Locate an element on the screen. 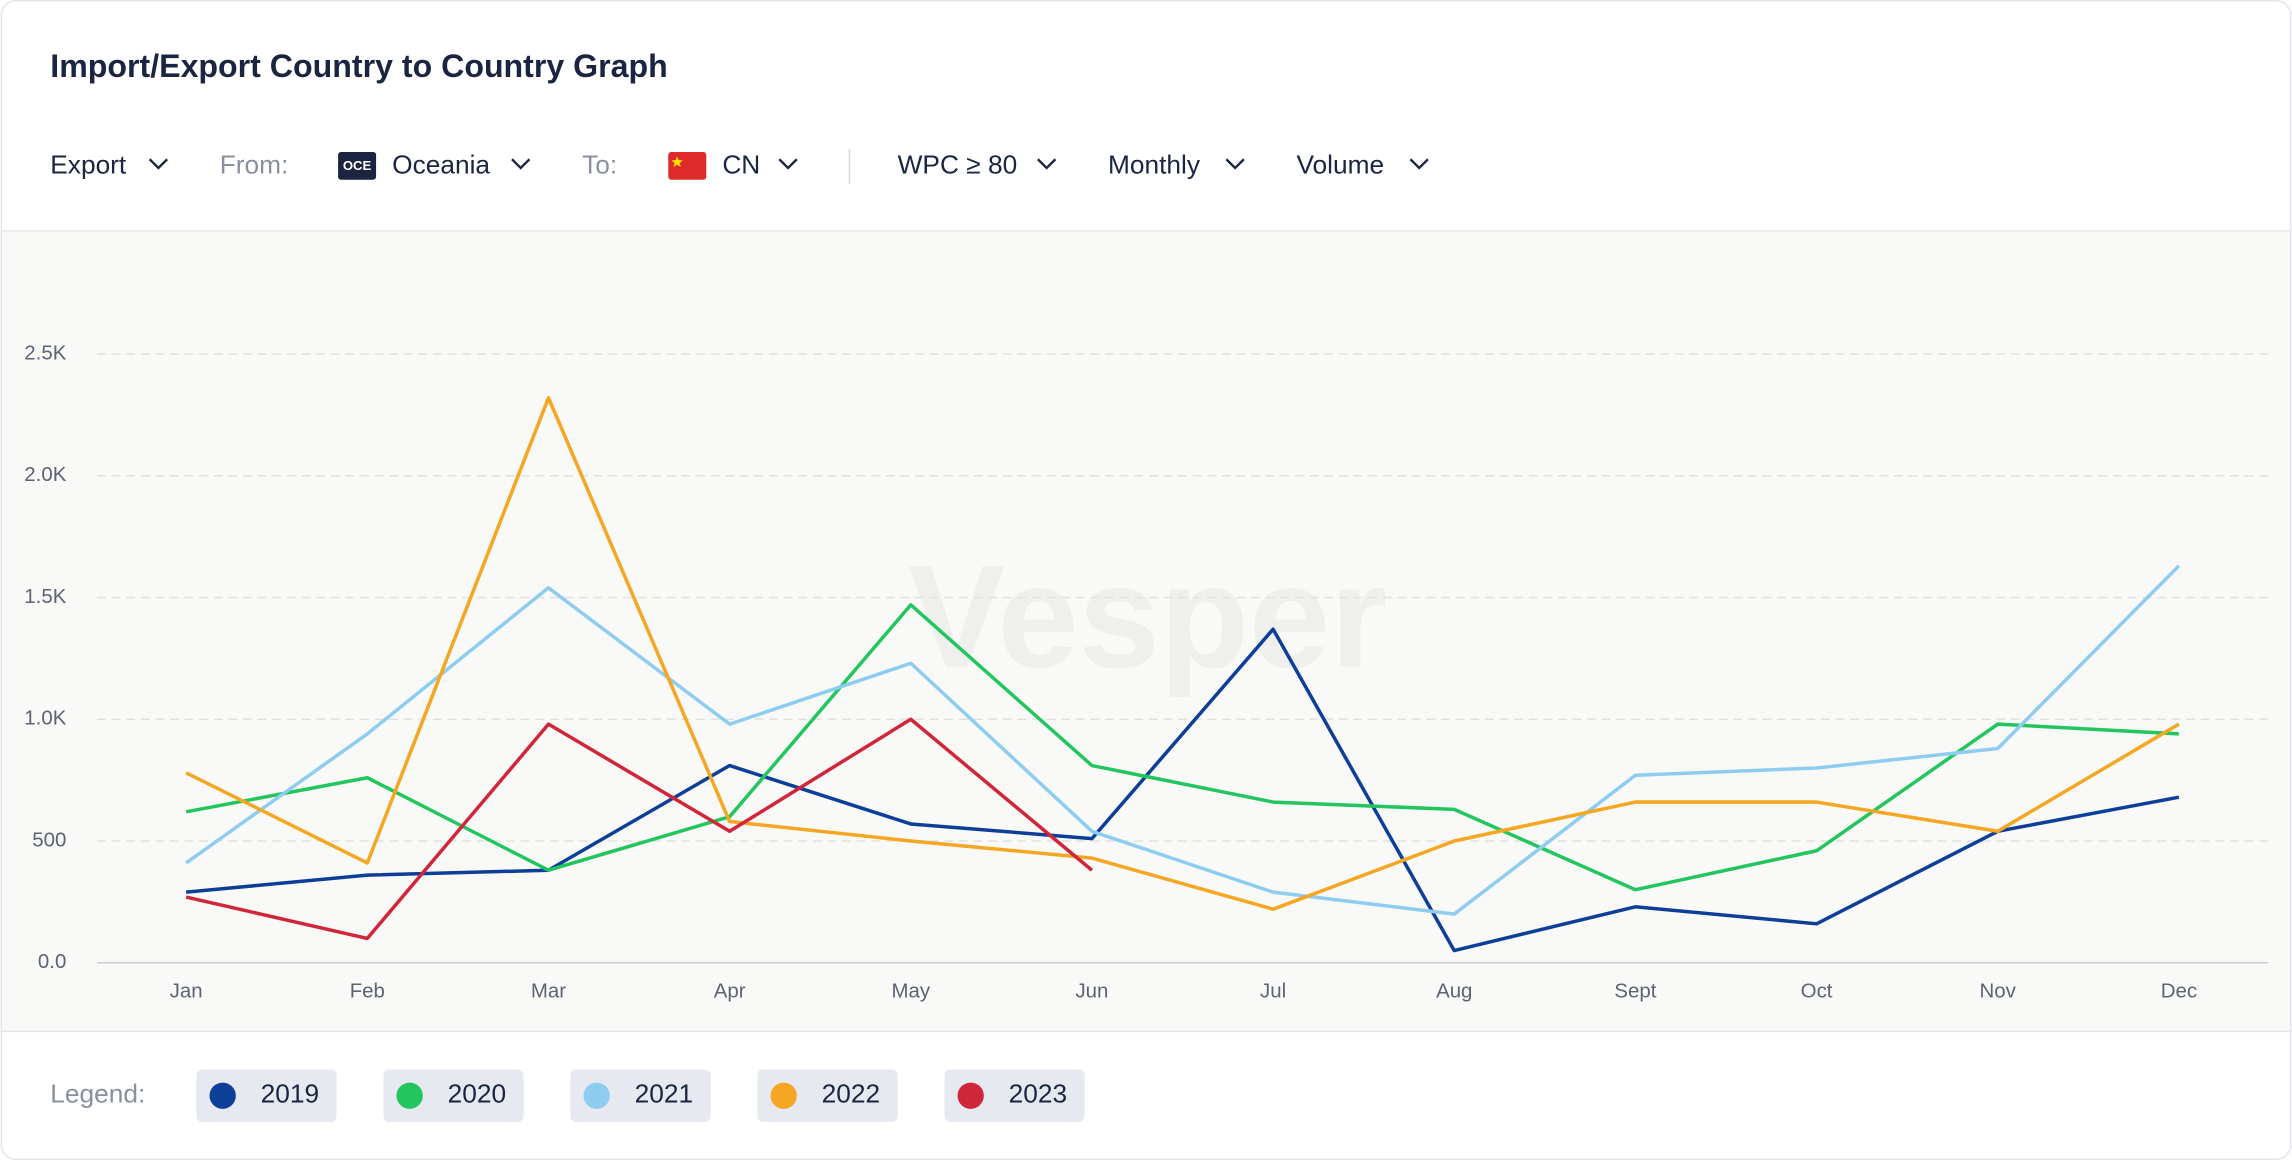  x-tick-label: Mar is located at coordinates (548, 990).